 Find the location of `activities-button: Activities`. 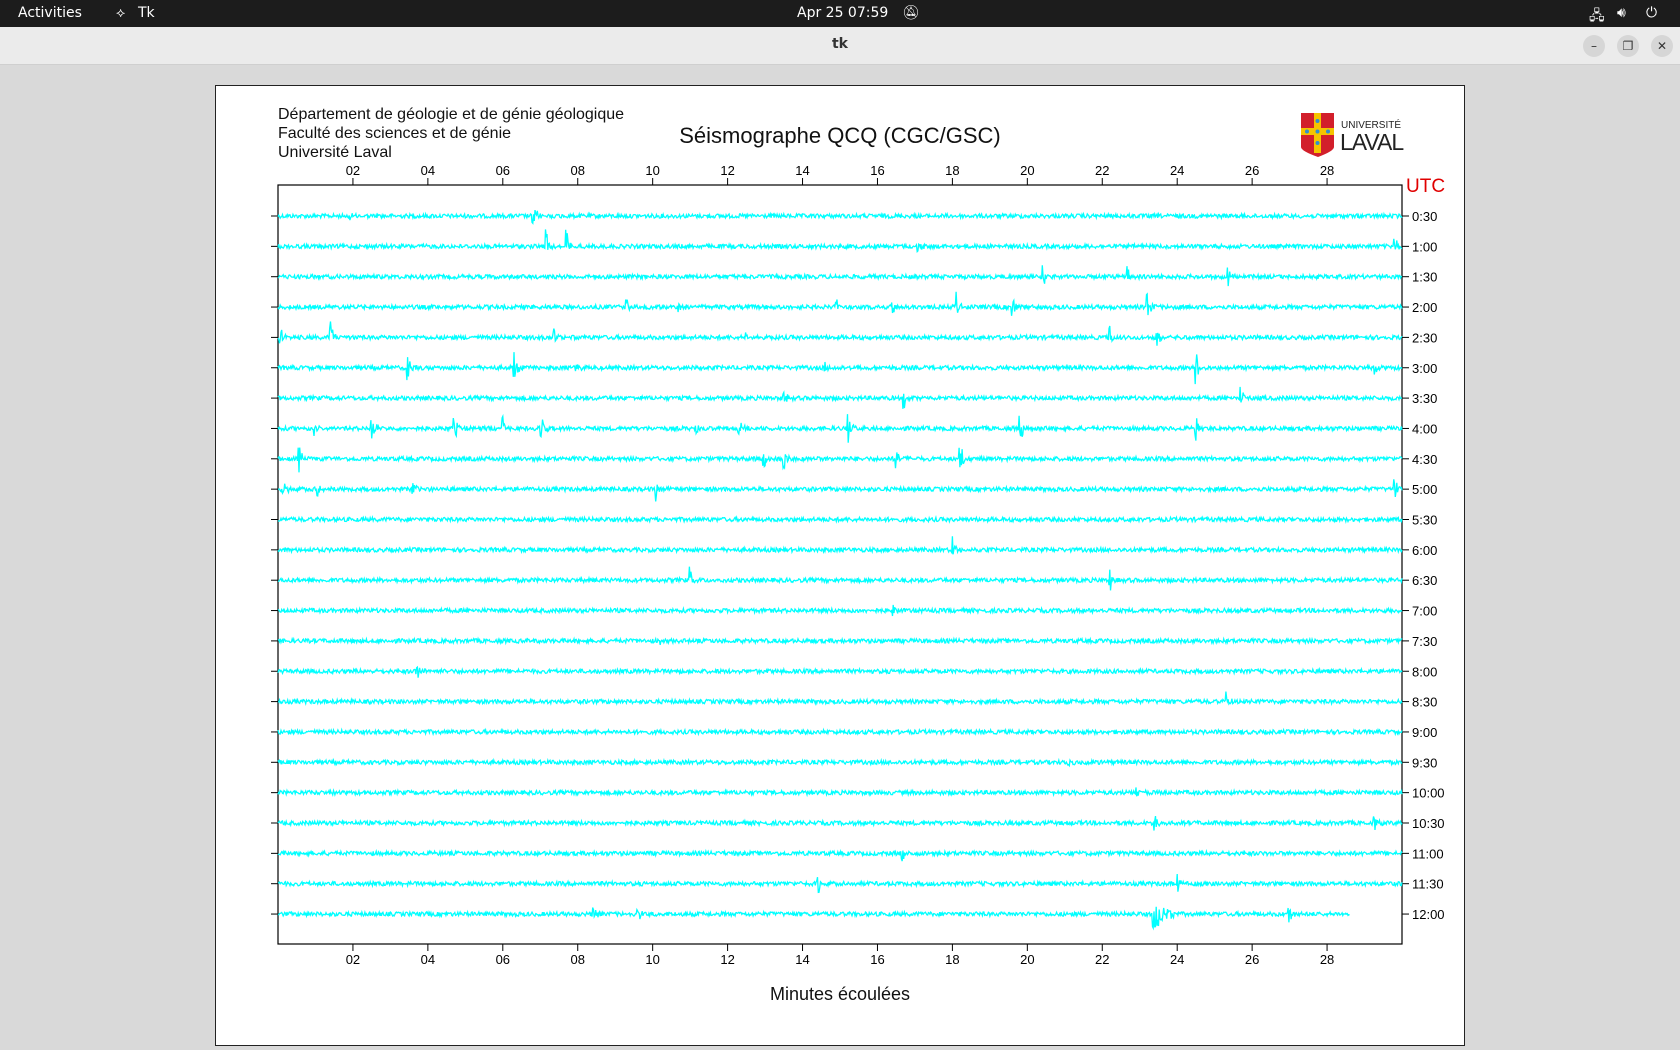

activities-button: Activities is located at coordinates (50, 13).